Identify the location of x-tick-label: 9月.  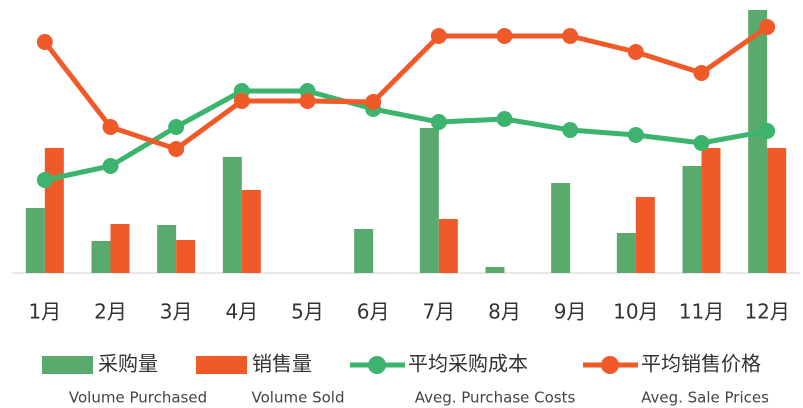
(570, 312).